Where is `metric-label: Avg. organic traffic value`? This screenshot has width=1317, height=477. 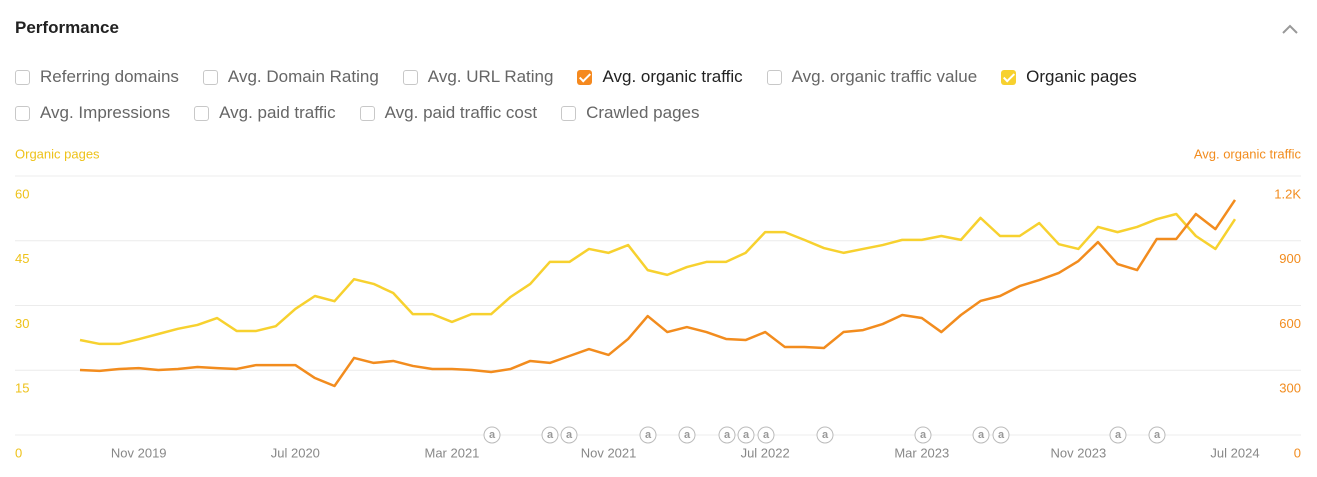
metric-label: Avg. organic traffic value is located at coordinates (884, 76).